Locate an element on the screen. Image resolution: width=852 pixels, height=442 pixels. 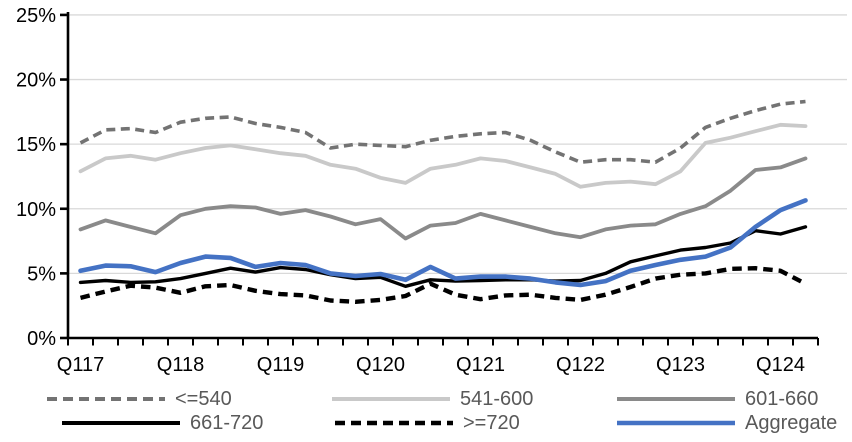
y-tick-label: 20% is located at coordinates (36, 81).